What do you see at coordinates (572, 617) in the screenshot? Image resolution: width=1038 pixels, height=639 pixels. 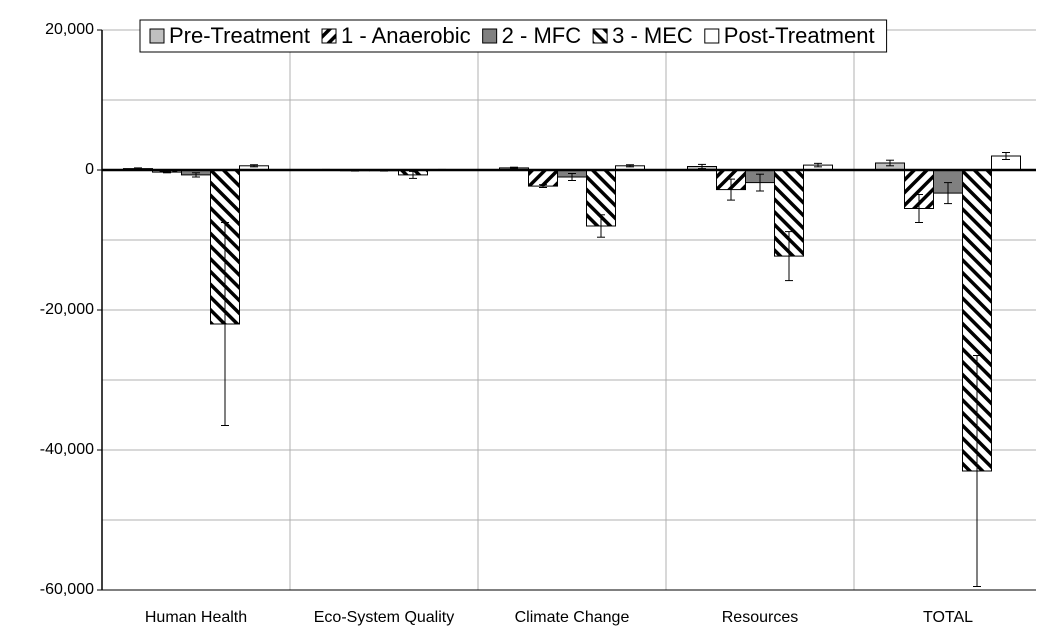 I see `x-tick-label: Climate Change` at bounding box center [572, 617].